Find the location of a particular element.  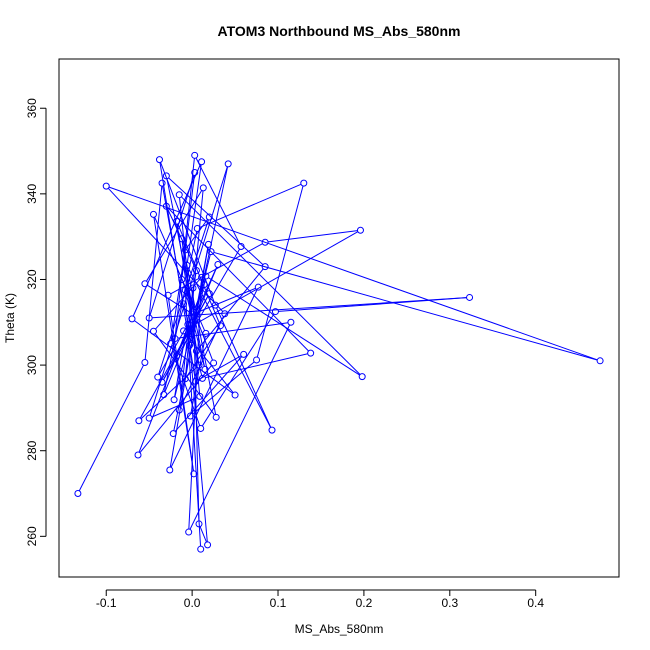

x-tick-label: 0.2 is located at coordinates (364, 603).